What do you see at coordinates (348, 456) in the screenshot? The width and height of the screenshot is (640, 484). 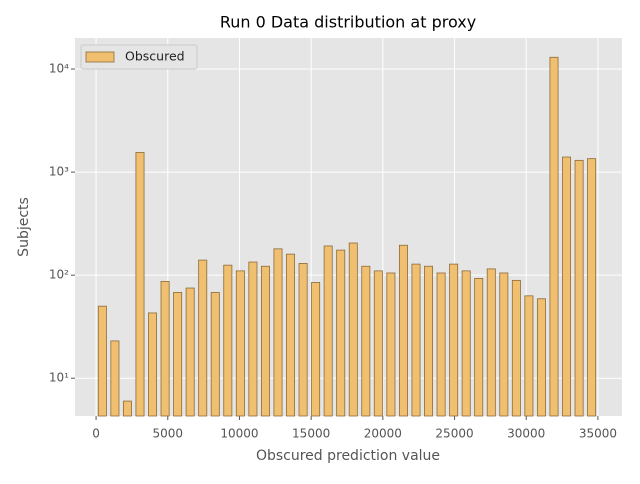 I see `x-axis-label: Obscured prediction value` at bounding box center [348, 456].